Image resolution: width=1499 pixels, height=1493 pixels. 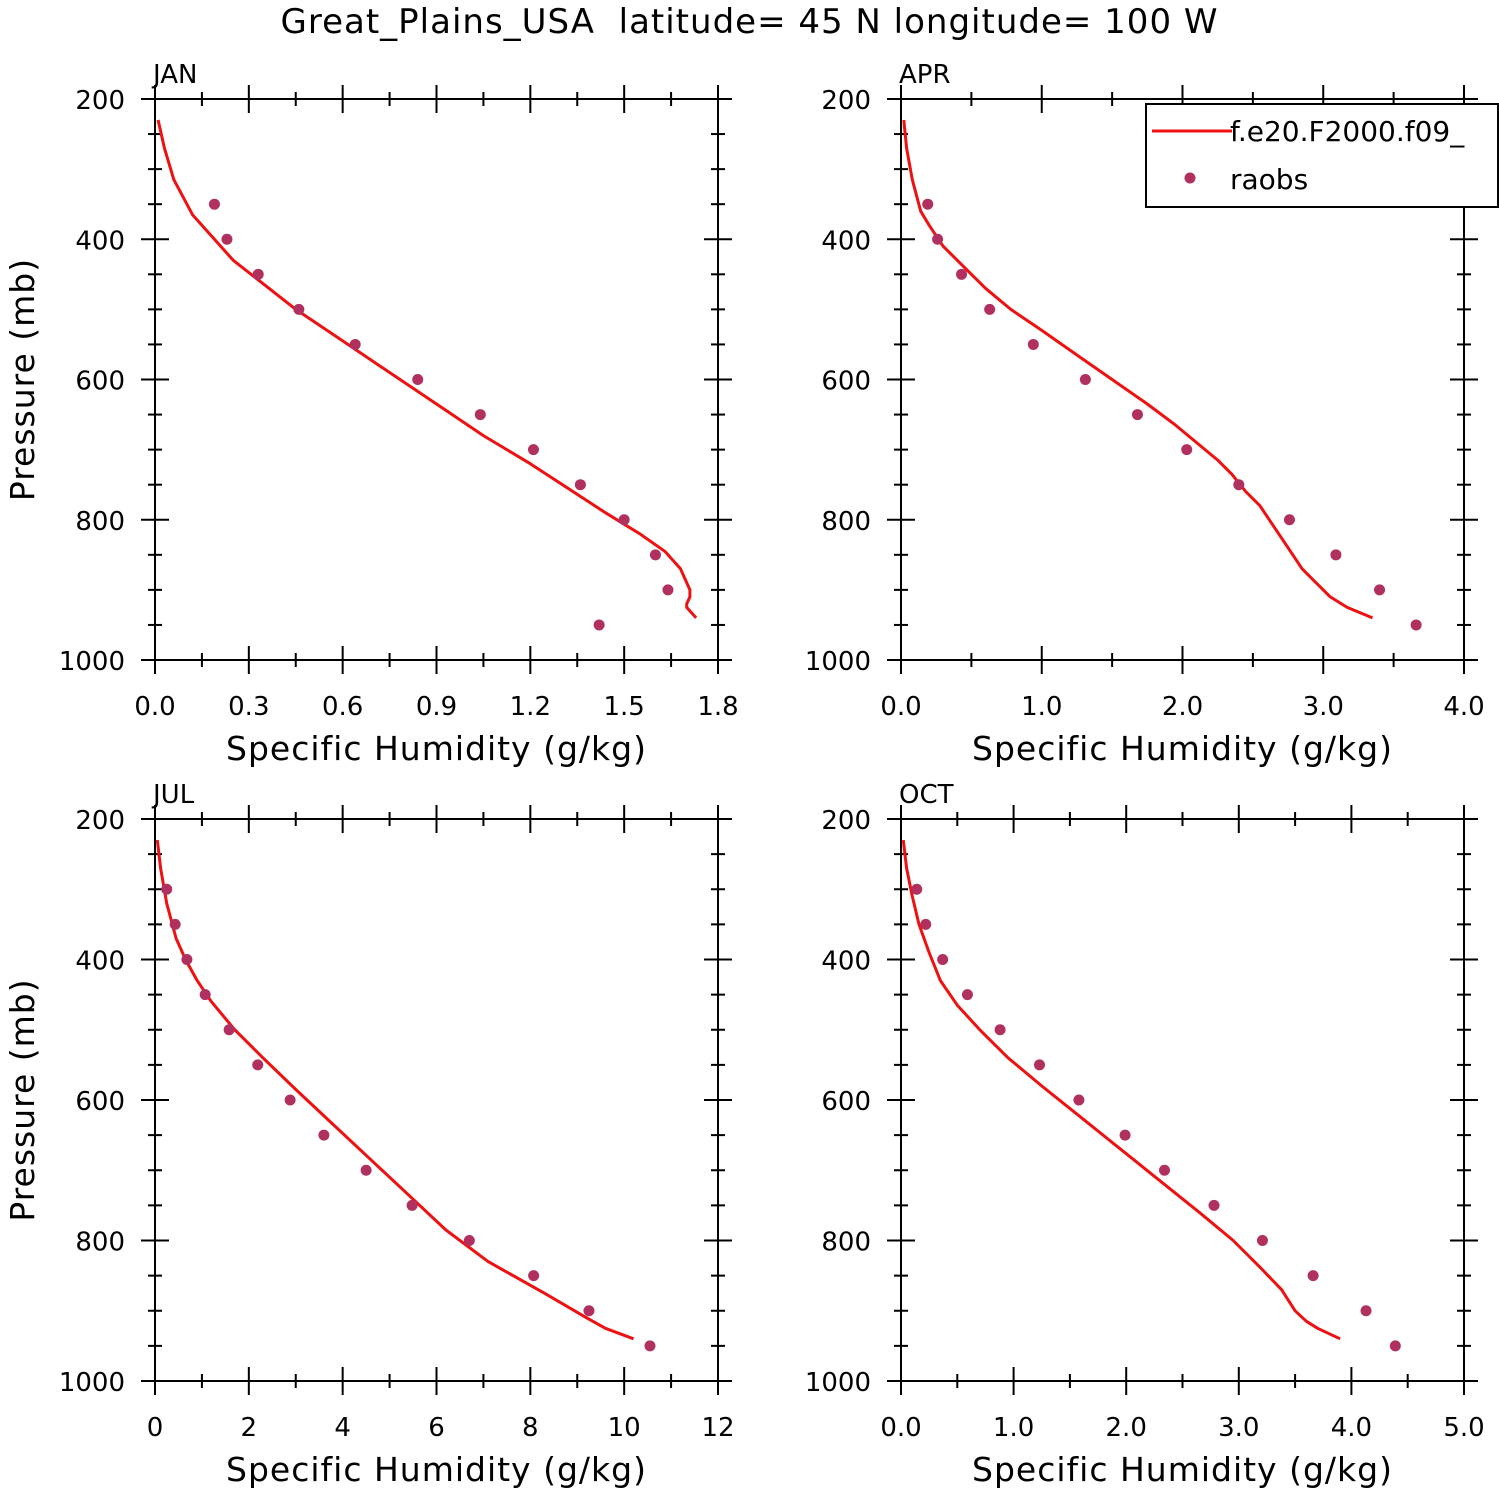 I want to click on legend-obs-swatch, so click(x=1190, y=178).